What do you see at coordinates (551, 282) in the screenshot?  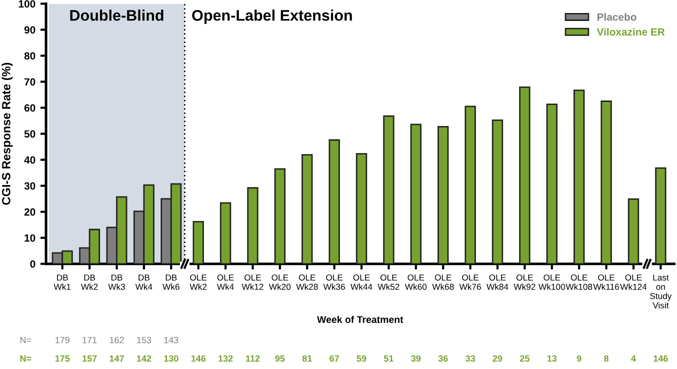 I see `x-tick-label: OLE Wk100` at bounding box center [551, 282].